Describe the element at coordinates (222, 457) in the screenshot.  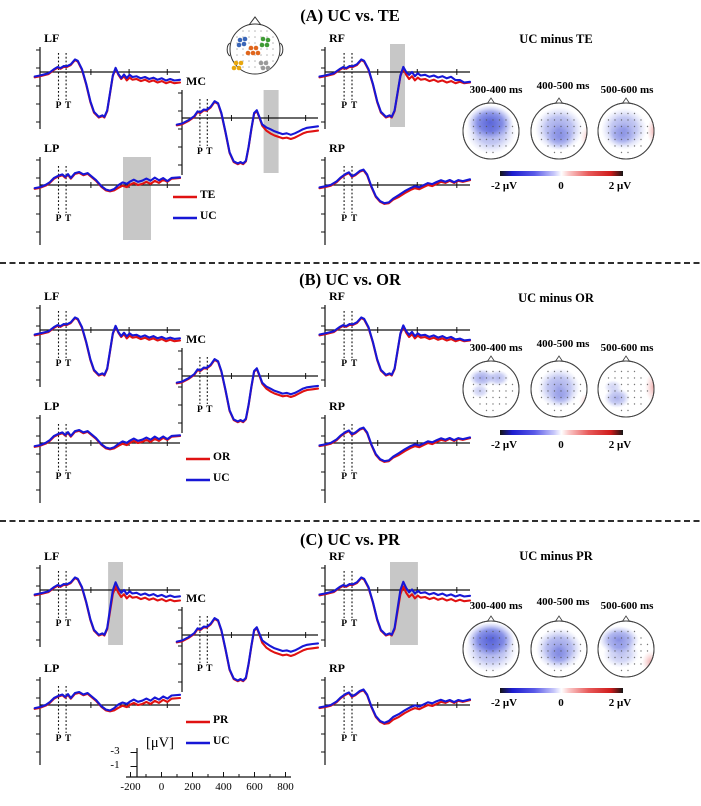
I see `legend-label: OR` at that location.